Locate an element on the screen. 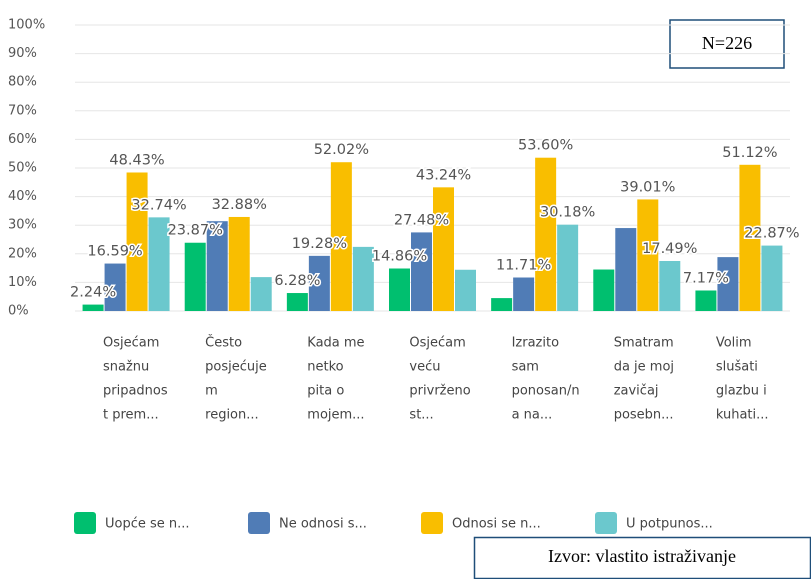 Image resolution: width=811 pixels, height=579 pixels. x-tick-label: pita o is located at coordinates (325, 391).